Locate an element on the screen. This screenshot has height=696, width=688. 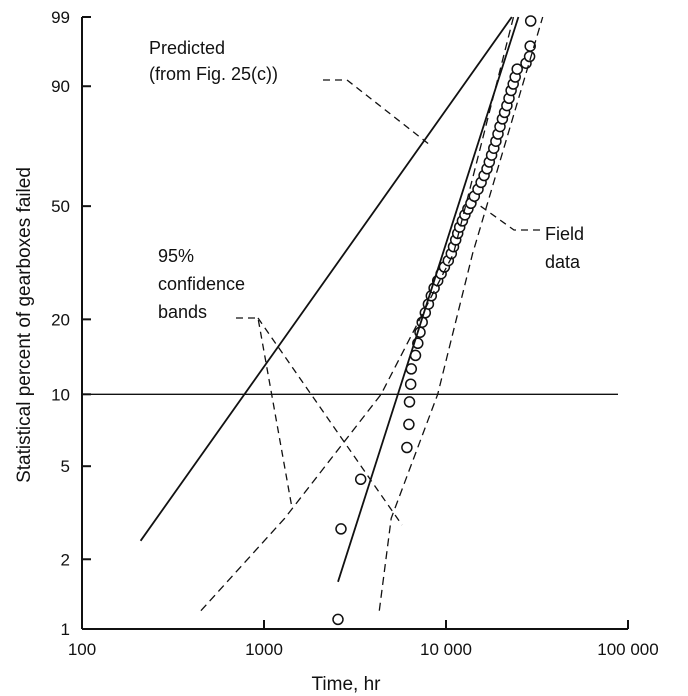
x-tick-label: 1000 is located at coordinates (264, 649).